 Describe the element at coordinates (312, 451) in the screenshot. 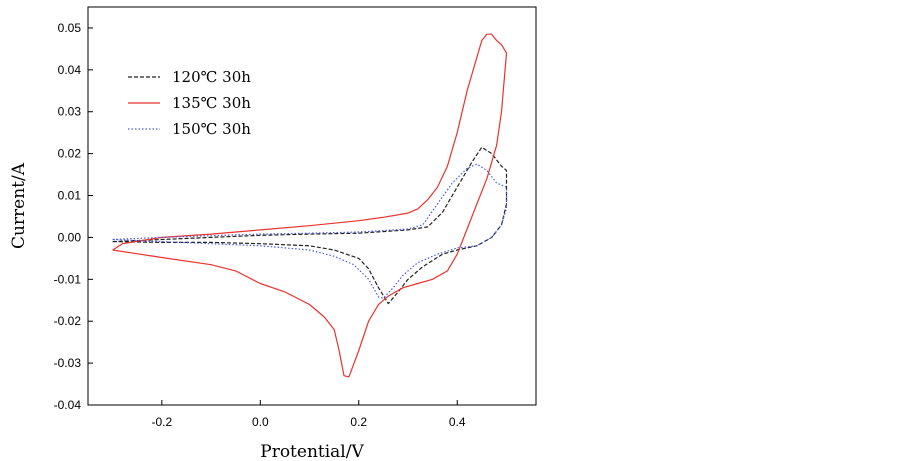

I see `x-axis-title: Protential/V` at that location.